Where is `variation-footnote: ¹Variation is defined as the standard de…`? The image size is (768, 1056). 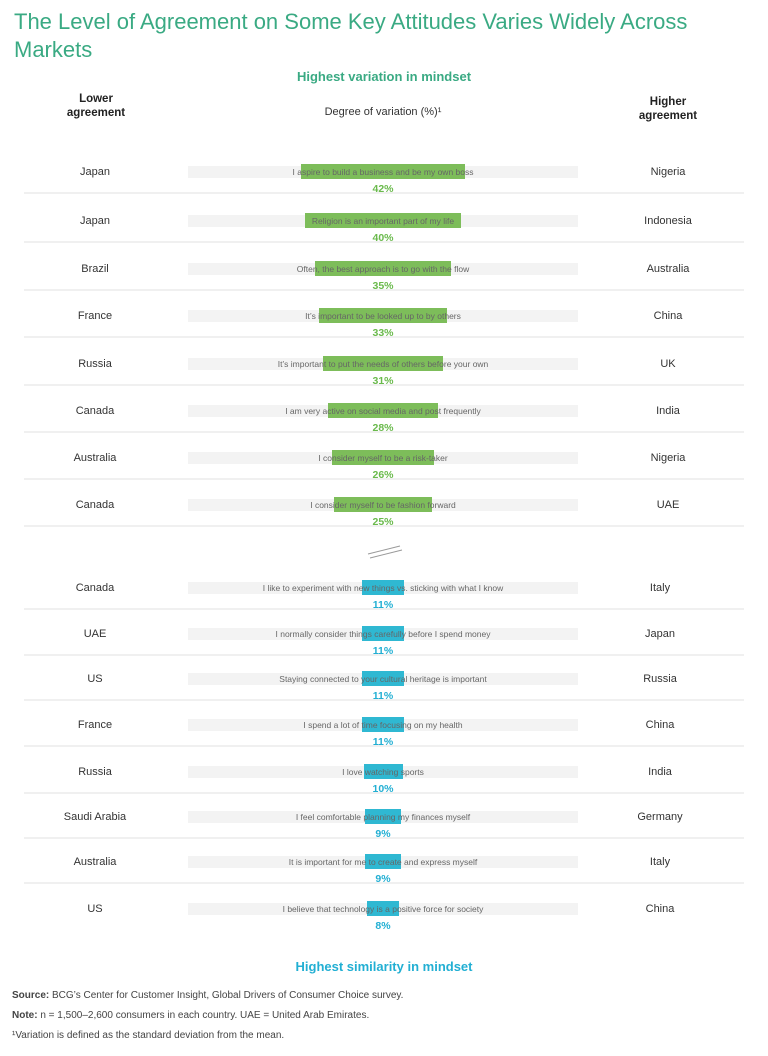 variation-footnote: ¹Variation is defined as the standard de… is located at coordinates (148, 1035).